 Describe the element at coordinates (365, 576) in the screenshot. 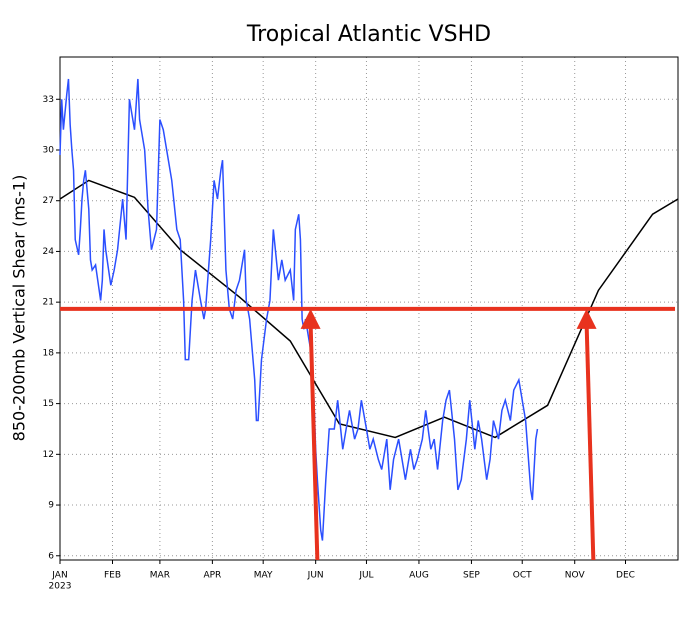

I see `x-tick-label: JUL` at that location.